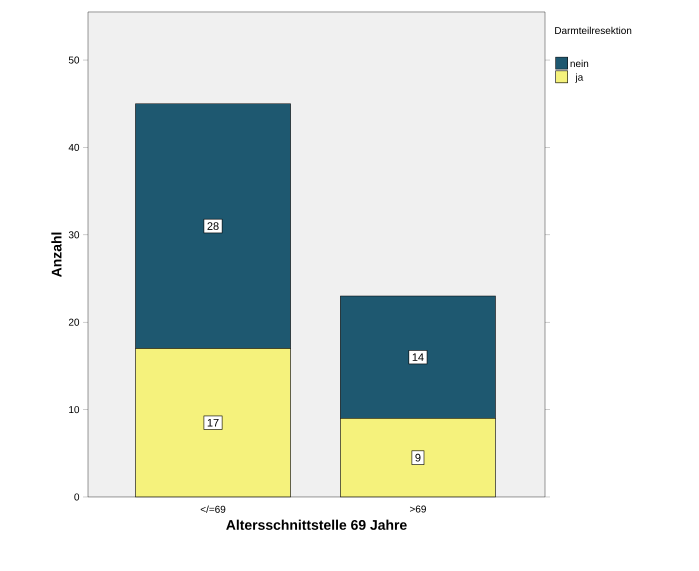 The height and width of the screenshot is (571, 699). Describe the element at coordinates (593, 30) in the screenshot. I see `legend-title: Darmteilresektion` at that location.